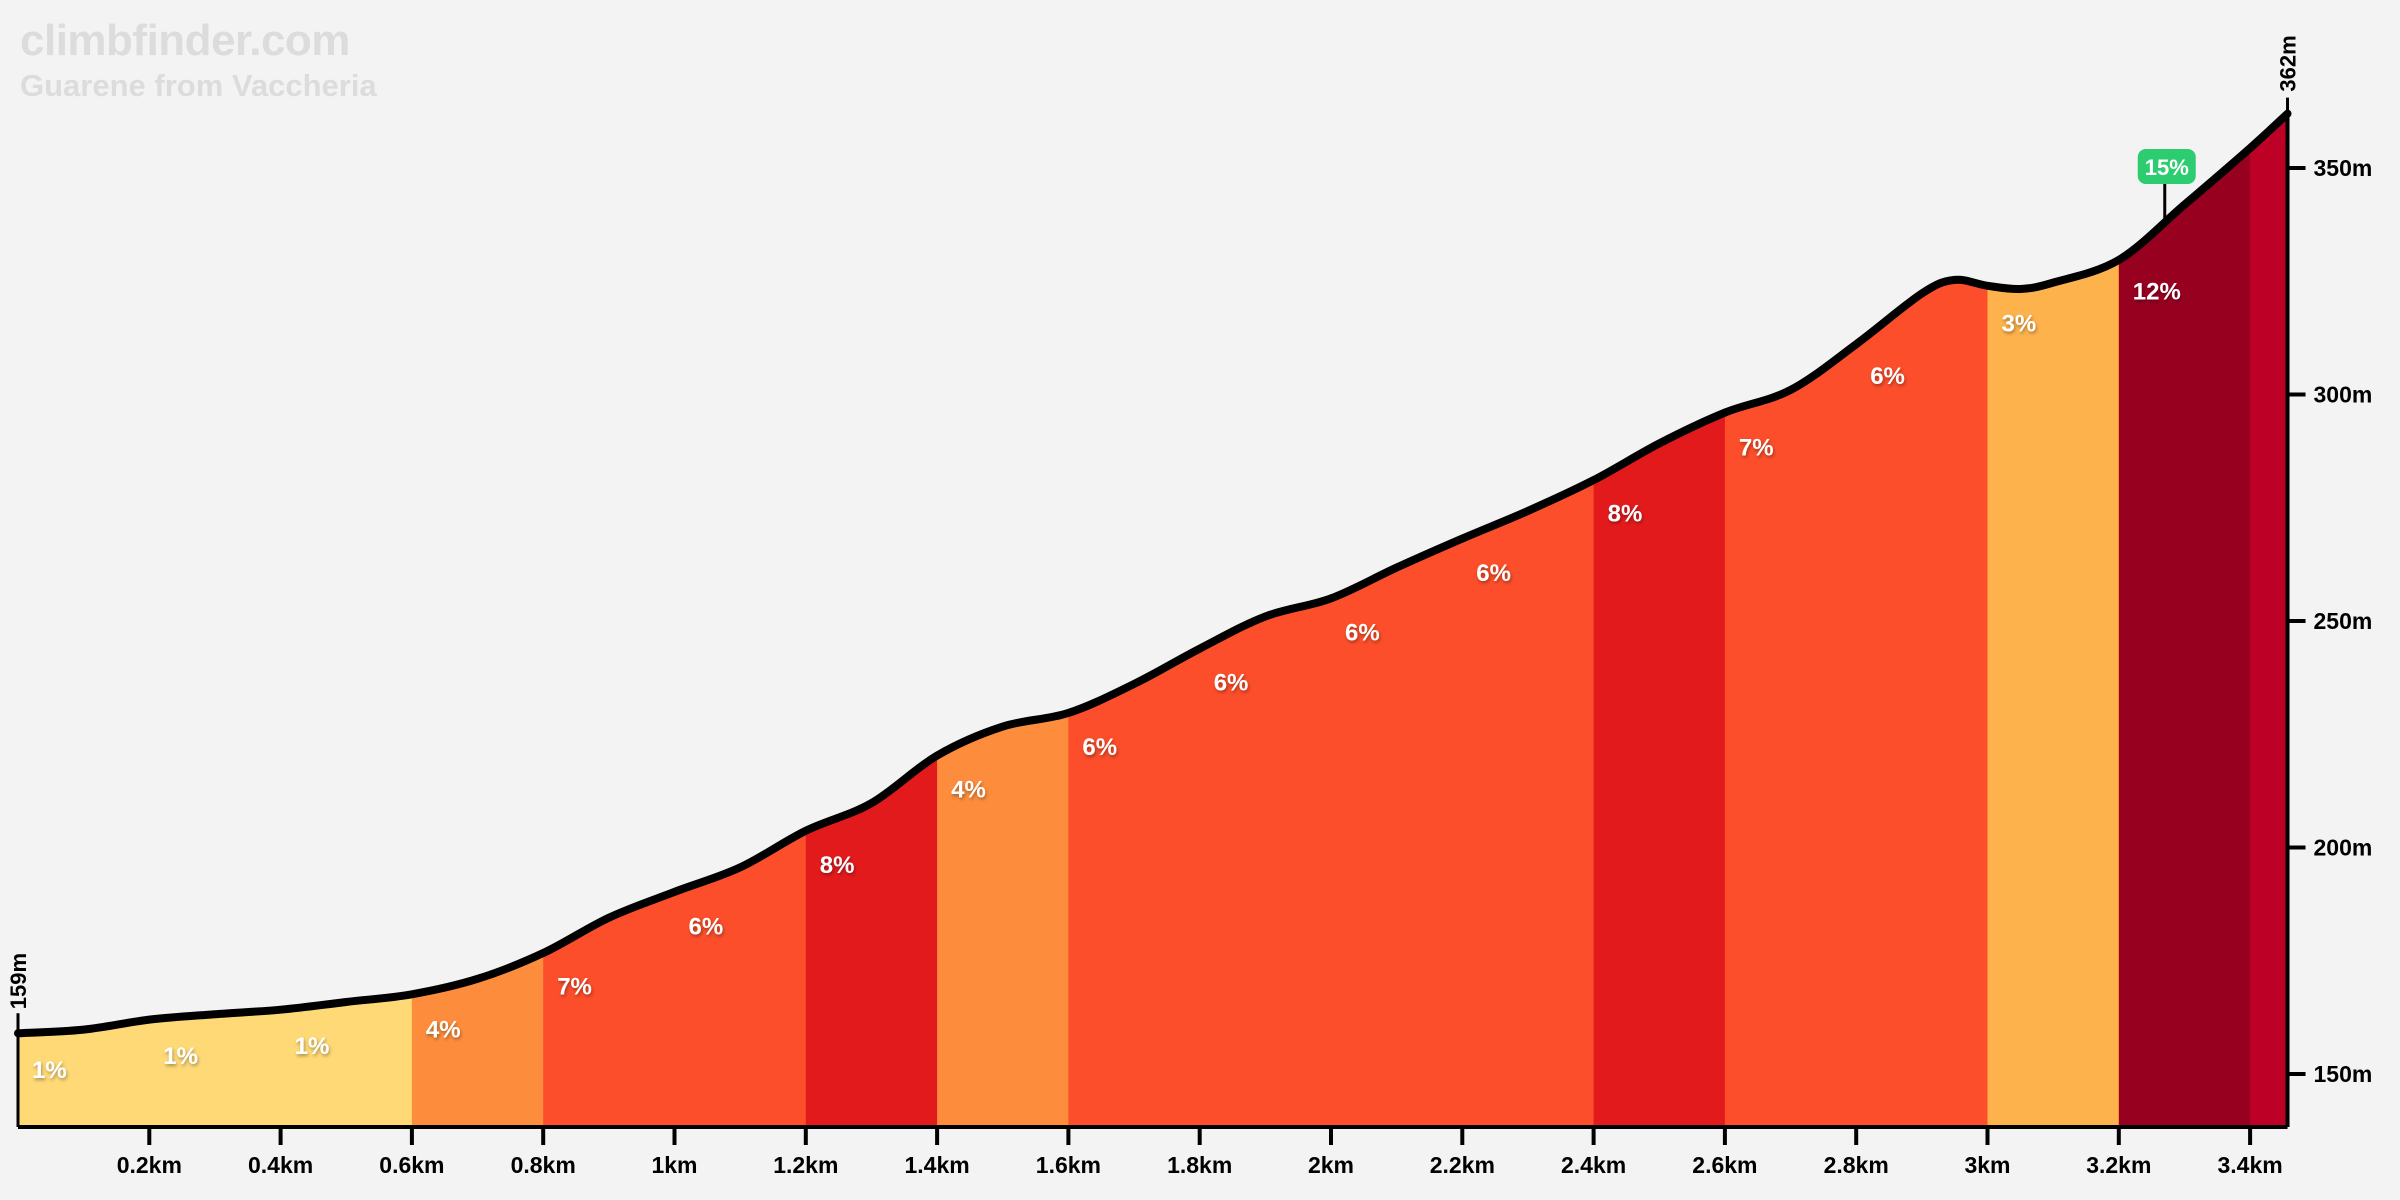  Describe the element at coordinates (2343, 168) in the screenshot. I see `y-tick-label: 350m` at that location.